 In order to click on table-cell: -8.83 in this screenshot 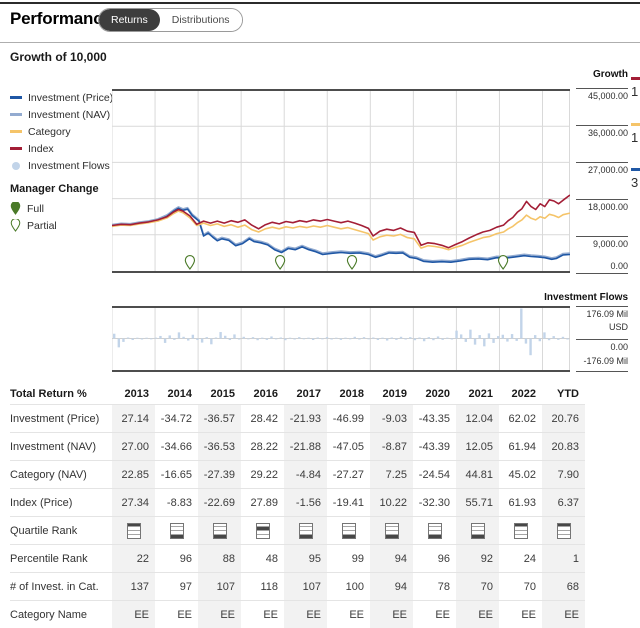, I will do `click(176, 503)`.